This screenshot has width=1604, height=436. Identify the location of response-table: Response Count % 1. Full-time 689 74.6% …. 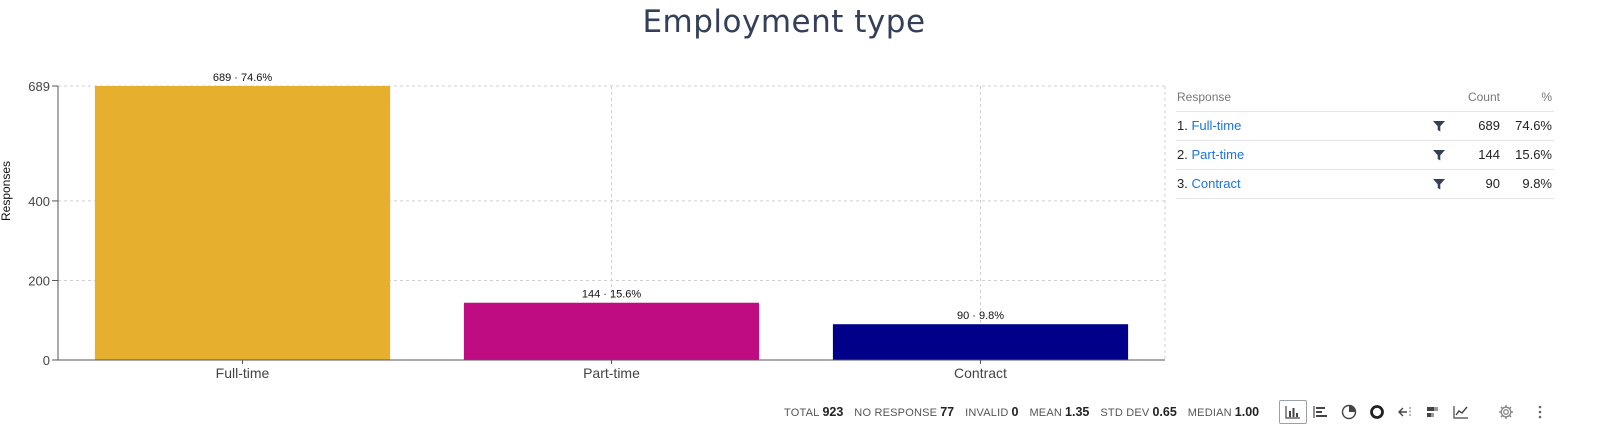
(1365, 141).